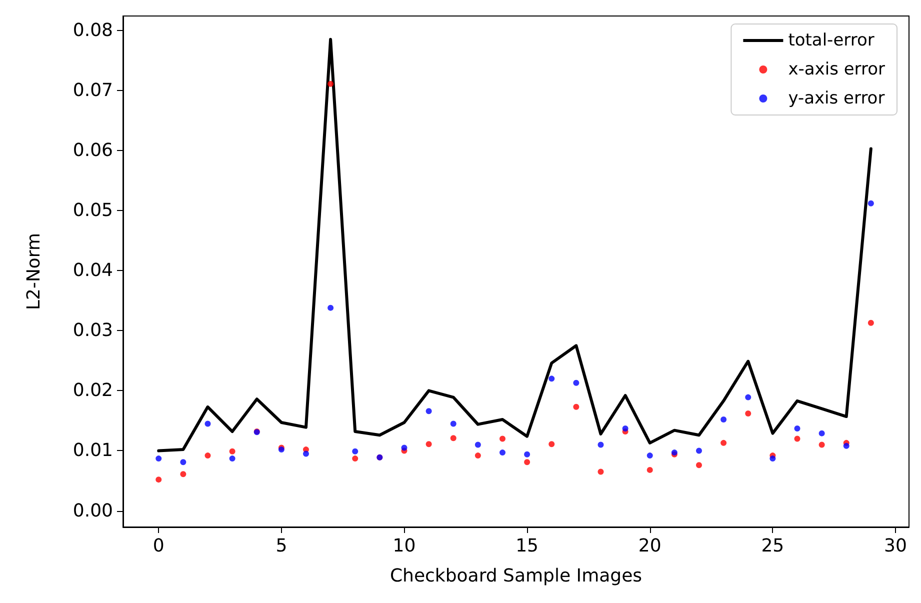 The width and height of the screenshot is (921, 603). What do you see at coordinates (527, 546) in the screenshot?
I see `x-tick-label: 15` at bounding box center [527, 546].